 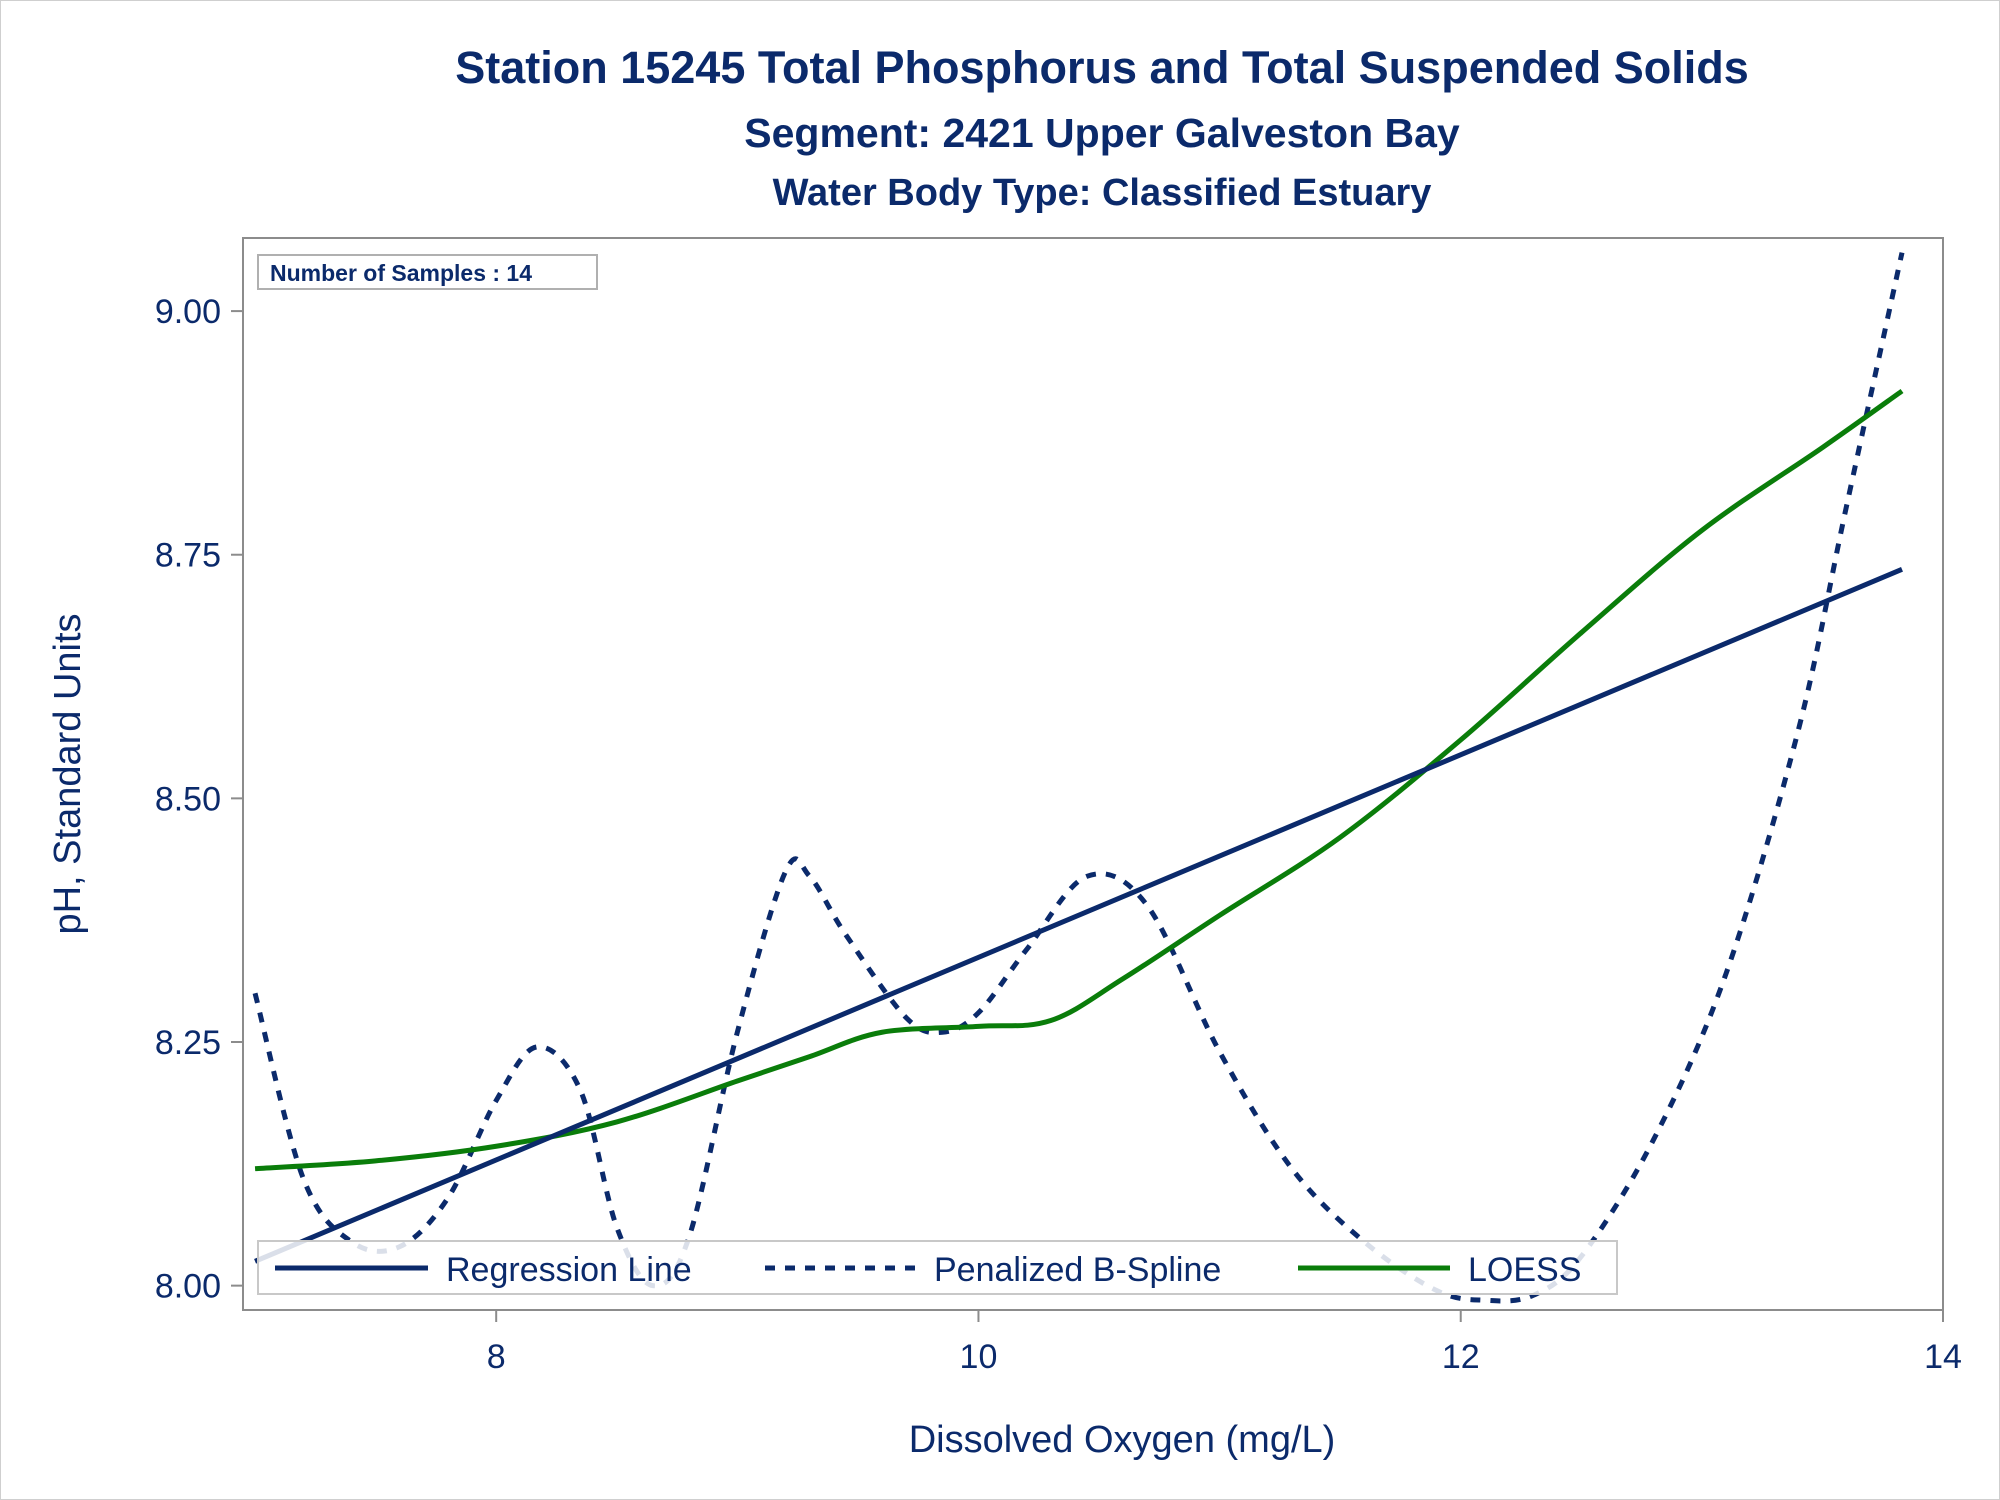 I want to click on x-tick-label: 14, so click(x=1943, y=1357).